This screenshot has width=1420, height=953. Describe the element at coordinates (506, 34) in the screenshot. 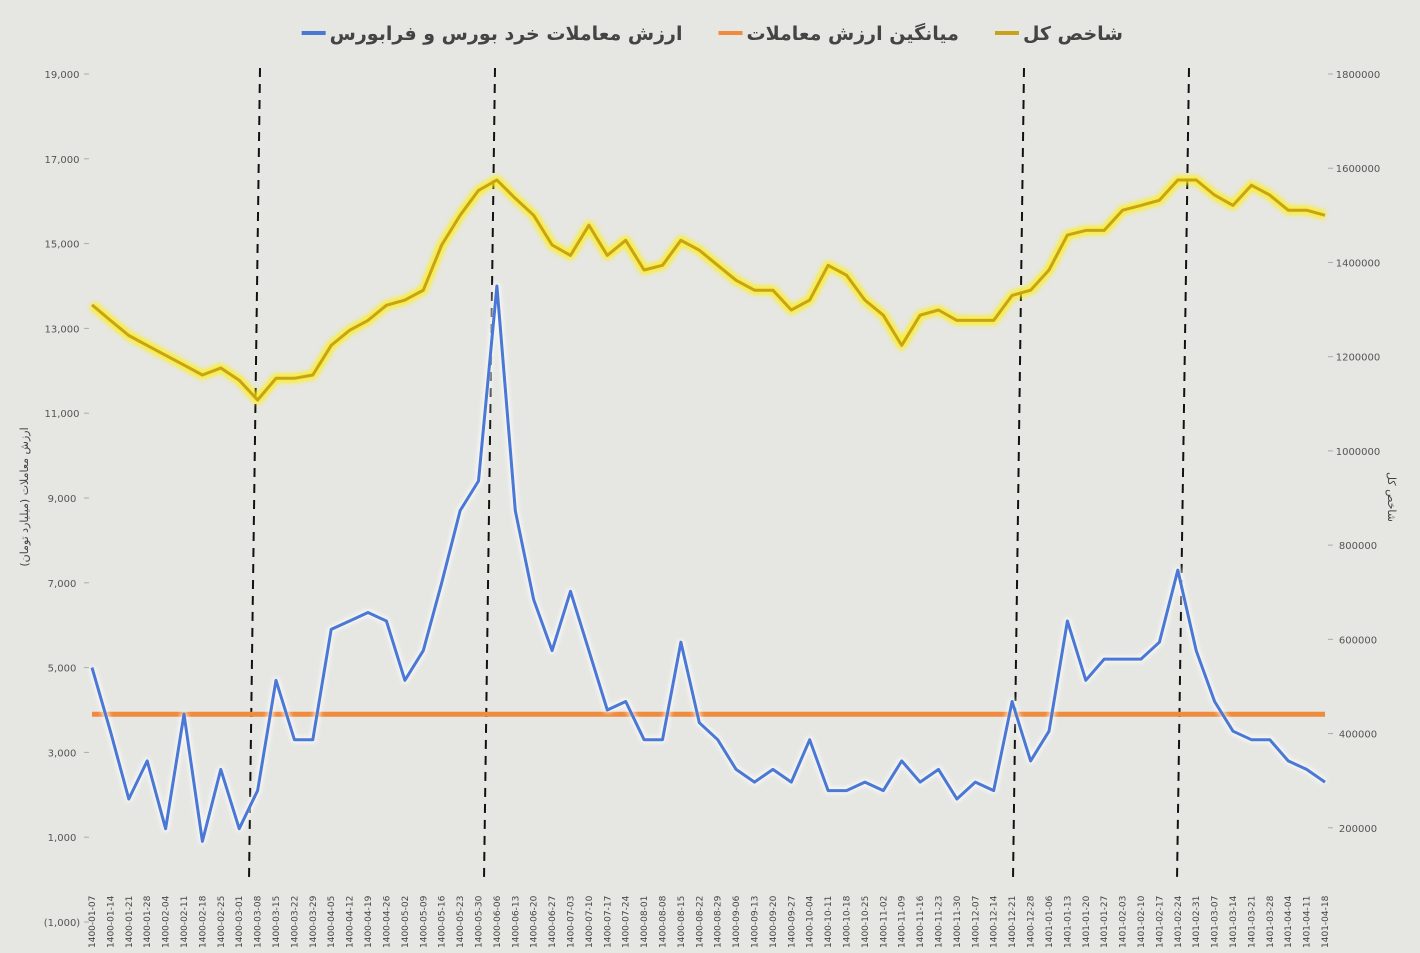

I see `legend-label: ارزش معاملات خرد بورس و فرابورس` at that location.